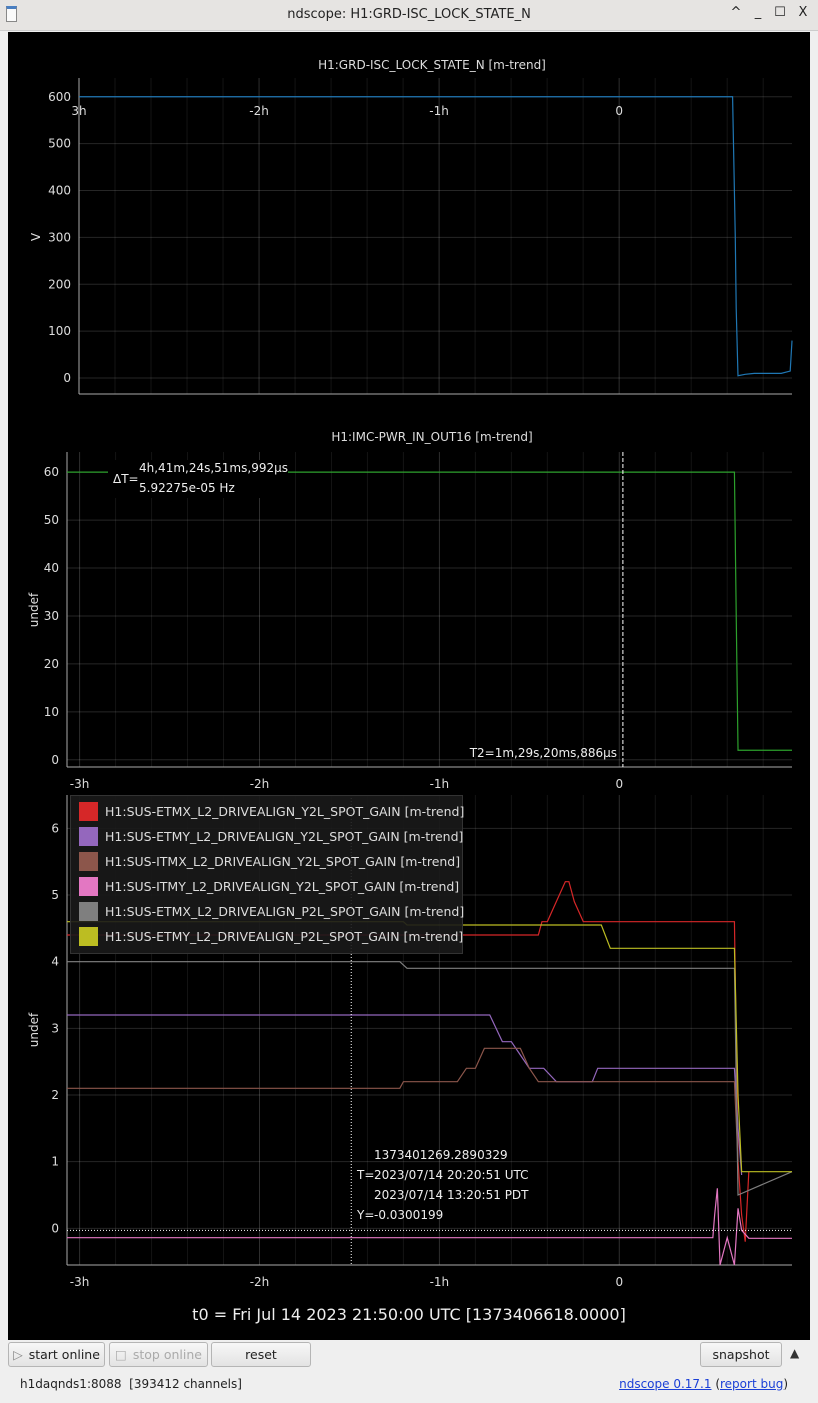  I want to click on maximize-button: ☐, so click(780, 12).